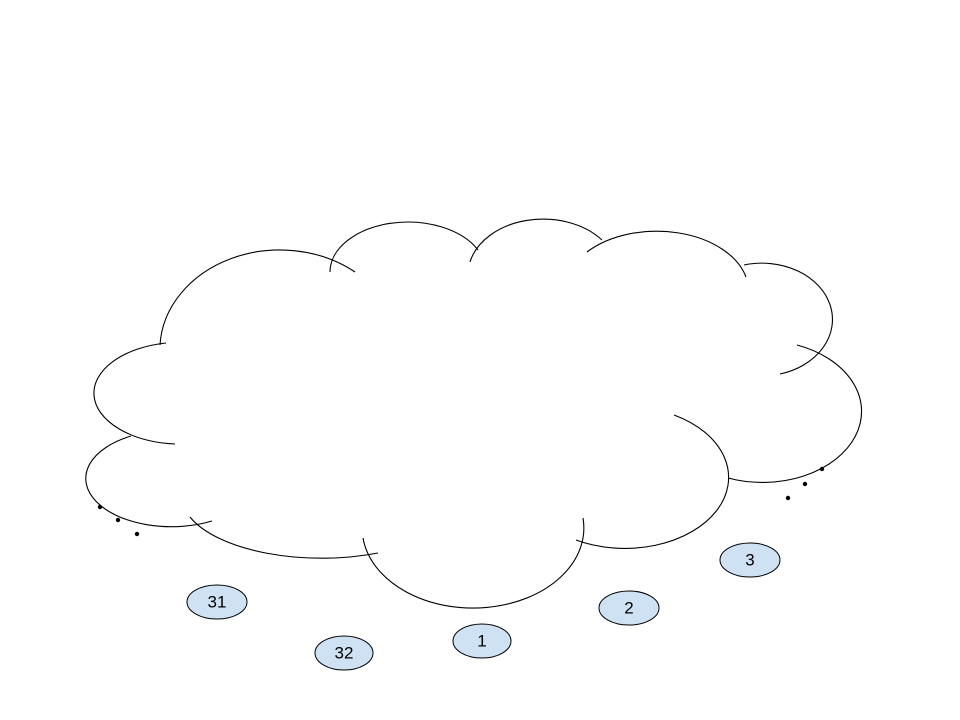  I want to click on node-label: 31, so click(217, 602).